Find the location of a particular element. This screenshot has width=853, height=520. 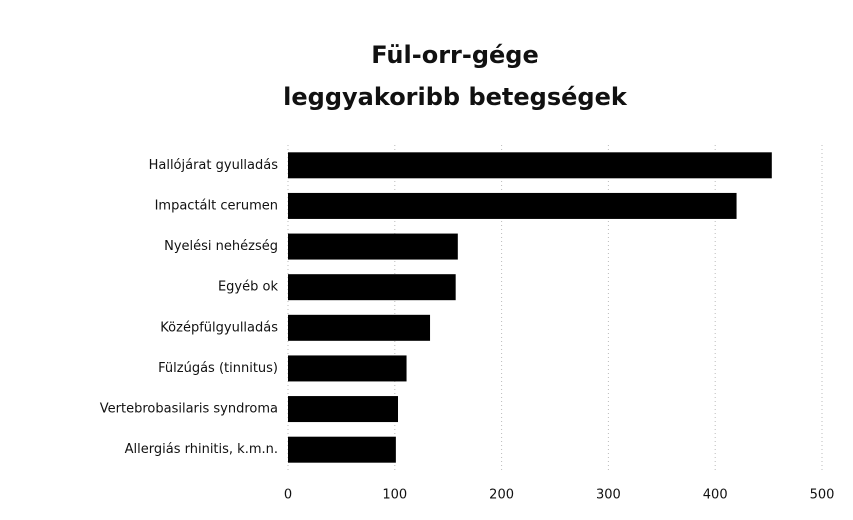

y-tick-label: Impactált cerumen is located at coordinates (216, 205).